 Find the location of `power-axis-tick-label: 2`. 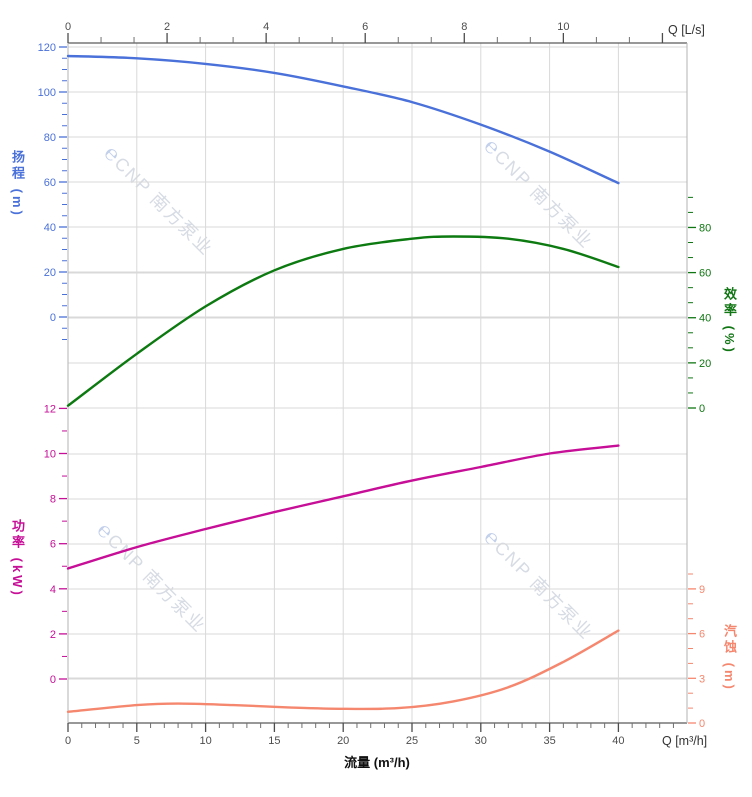

power-axis-tick-label: 2 is located at coordinates (53, 635).